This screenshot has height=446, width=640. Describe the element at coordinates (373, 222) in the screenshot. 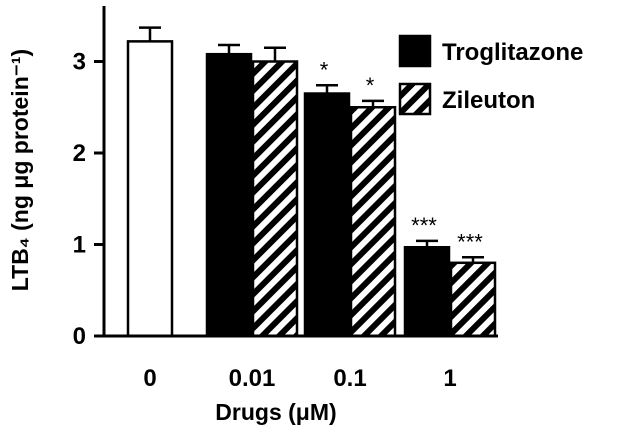

I see `bar-zileuton-0.1` at that location.